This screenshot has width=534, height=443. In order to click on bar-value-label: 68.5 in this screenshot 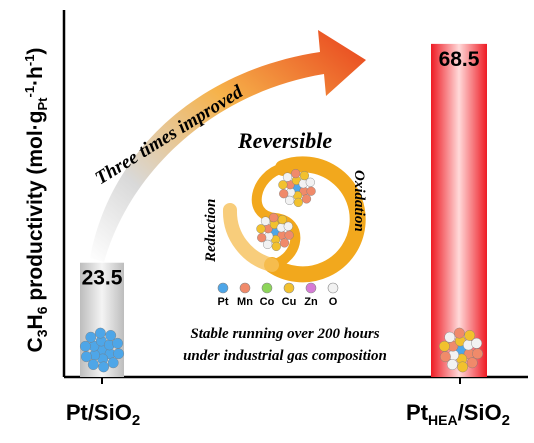, I will do `click(459, 59)`.